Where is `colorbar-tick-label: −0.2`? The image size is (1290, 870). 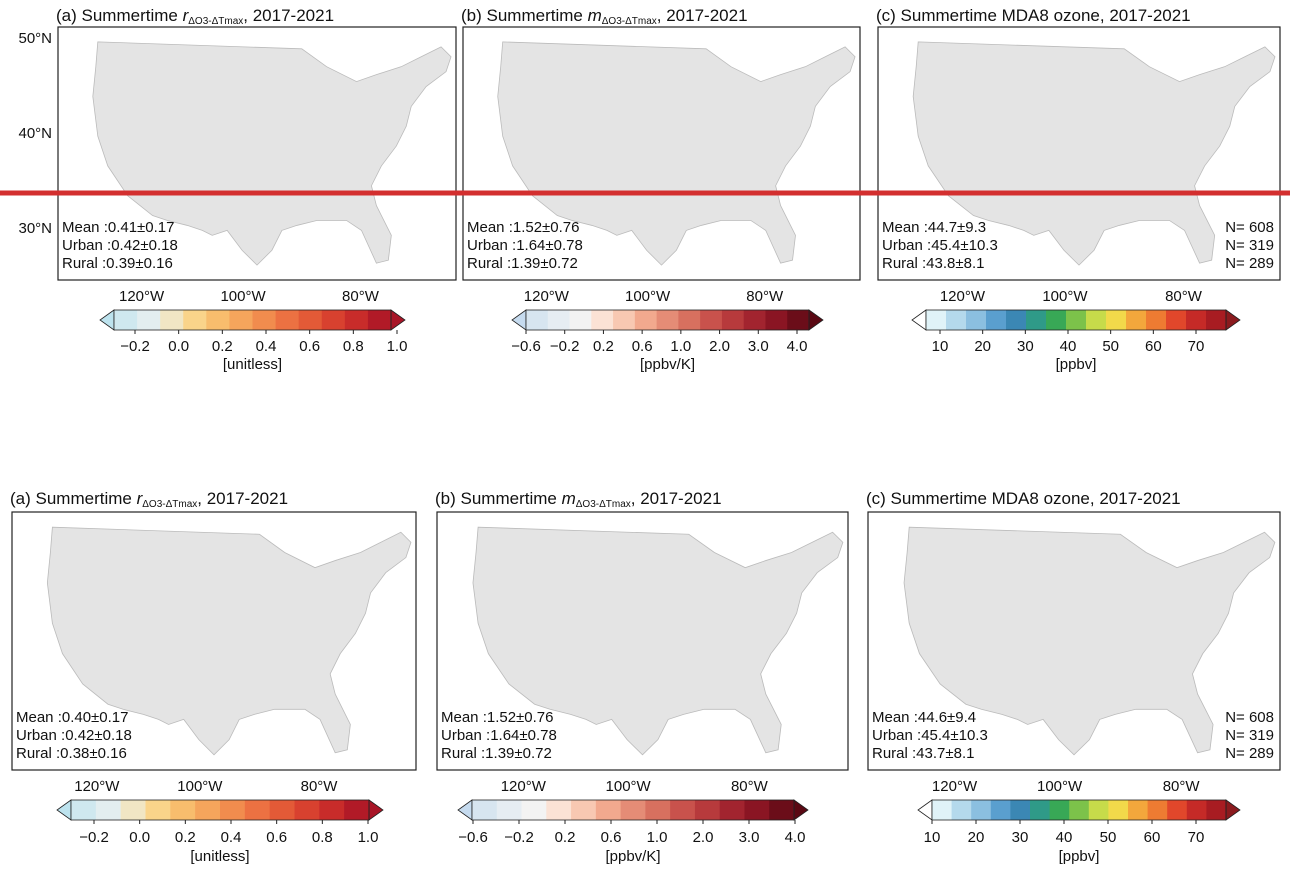
colorbar-tick-label: −0.2 is located at coordinates (519, 837).